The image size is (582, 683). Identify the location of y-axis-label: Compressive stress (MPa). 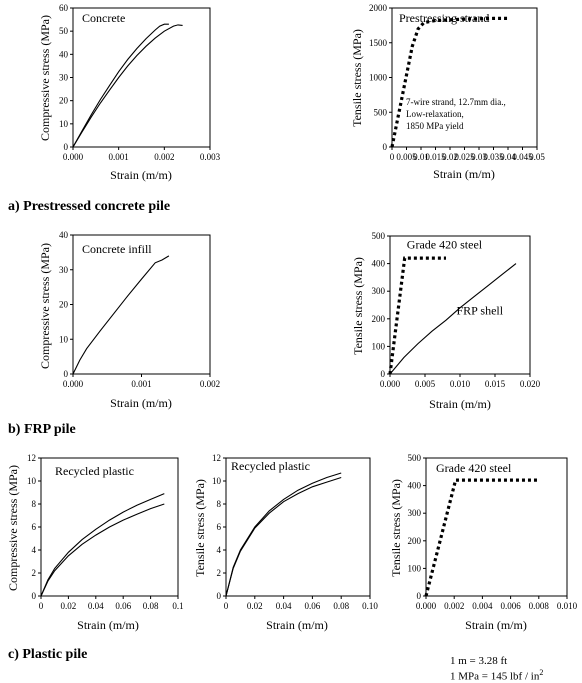
(13, 528).